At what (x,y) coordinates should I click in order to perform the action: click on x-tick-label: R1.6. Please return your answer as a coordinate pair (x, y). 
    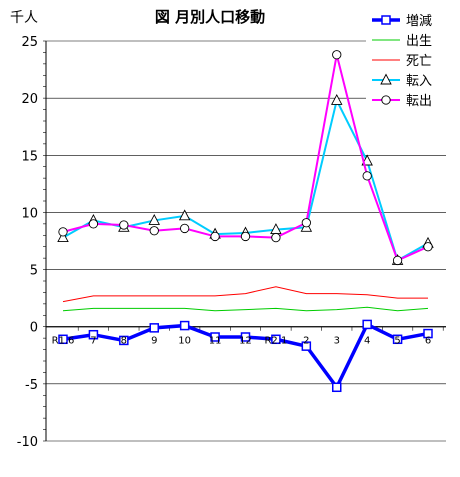
    Looking at the image, I should click on (63, 341).